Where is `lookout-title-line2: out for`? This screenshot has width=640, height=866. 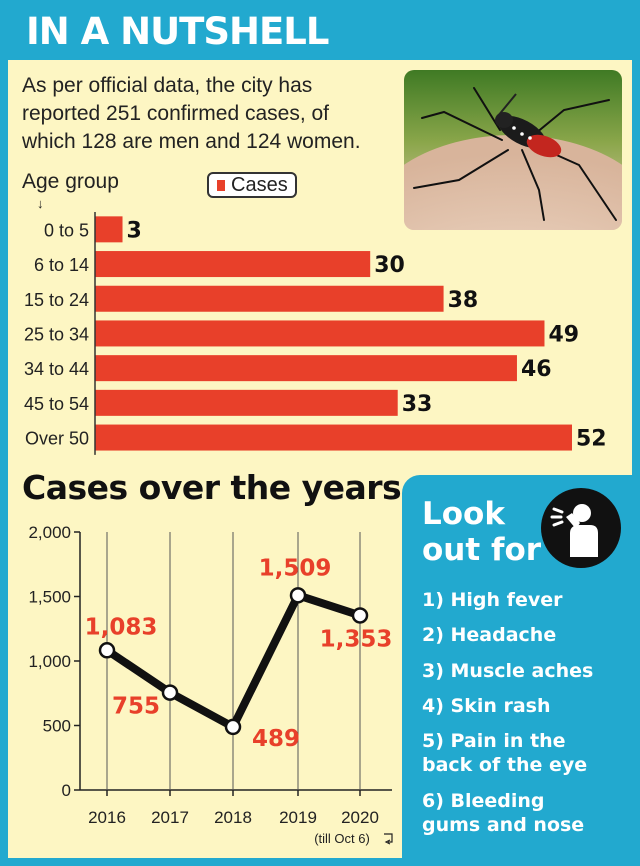
lookout-title-line2: out for is located at coordinates (482, 550).